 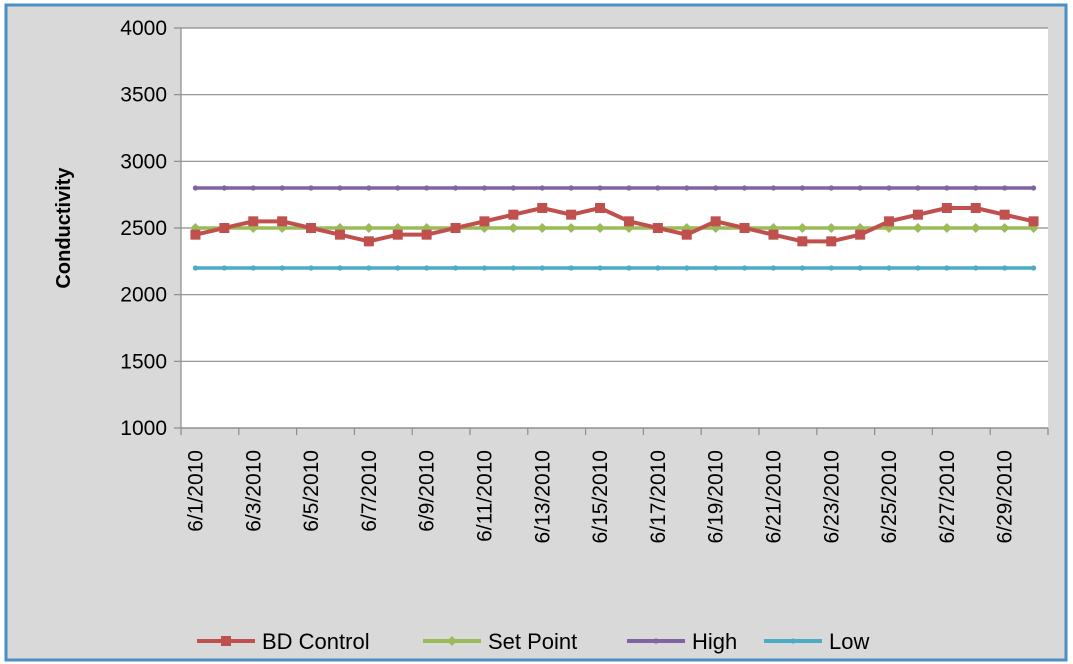 I want to click on x-tick-label: 6/11/2010, so click(x=484, y=496).